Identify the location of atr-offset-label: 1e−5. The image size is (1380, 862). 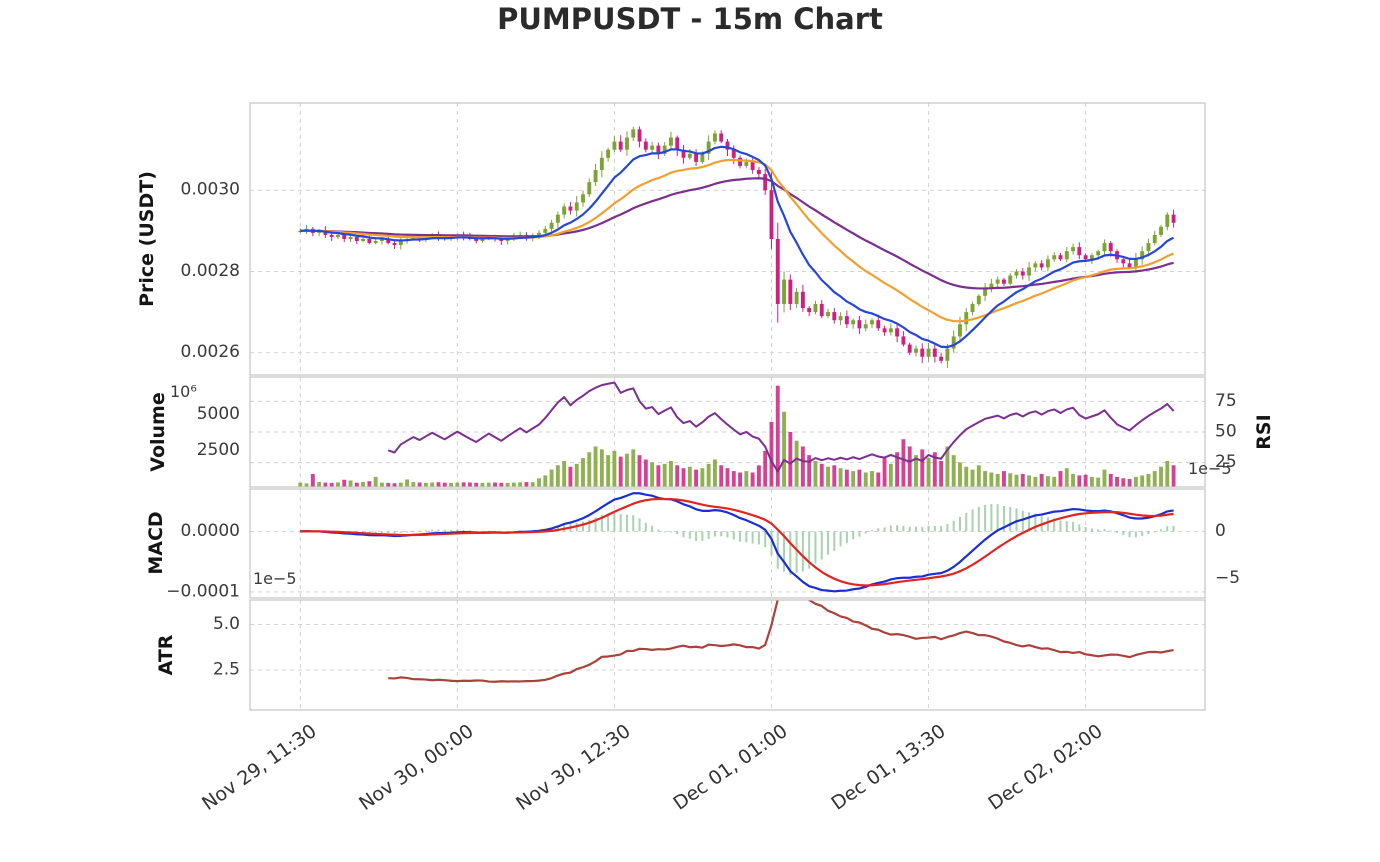
(275, 578).